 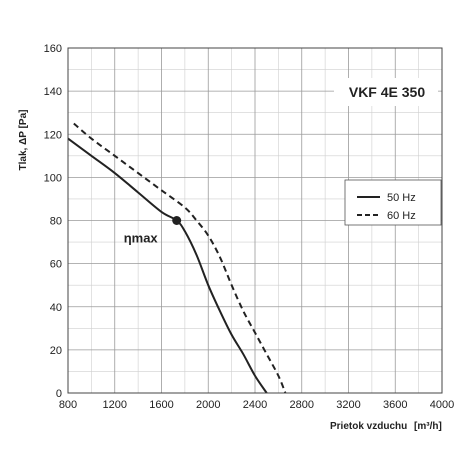 What do you see at coordinates (53, 49) in the screenshot?
I see `y-tick-label: 160` at bounding box center [53, 49].